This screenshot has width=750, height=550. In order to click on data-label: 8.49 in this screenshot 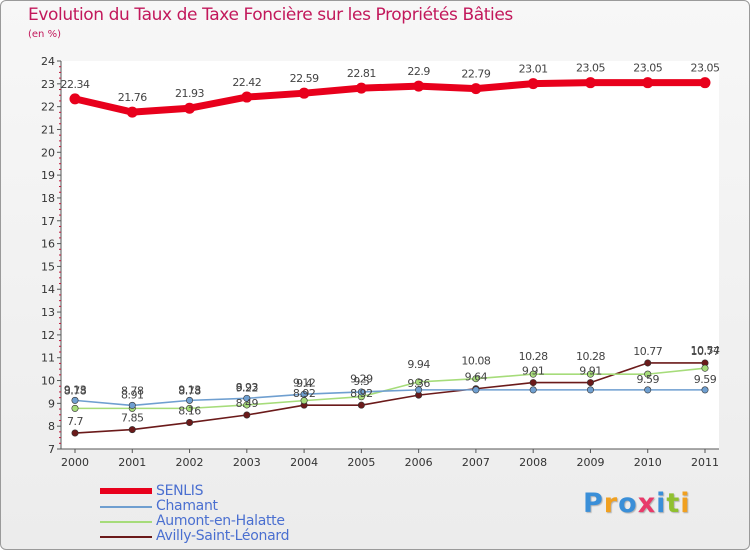, I will do `click(247, 403)`.